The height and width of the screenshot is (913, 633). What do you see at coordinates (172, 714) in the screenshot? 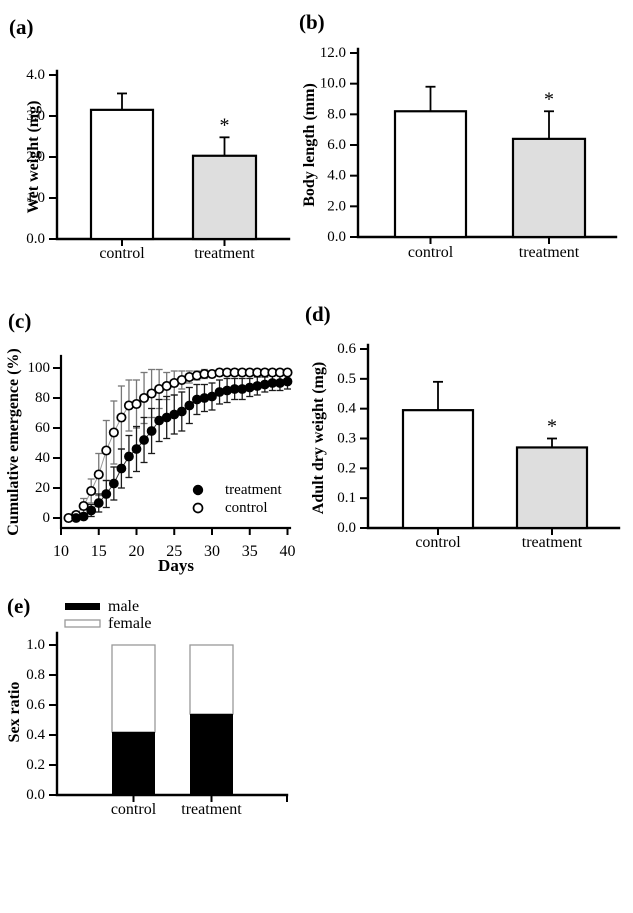
I see `axes` at bounding box center [172, 714].